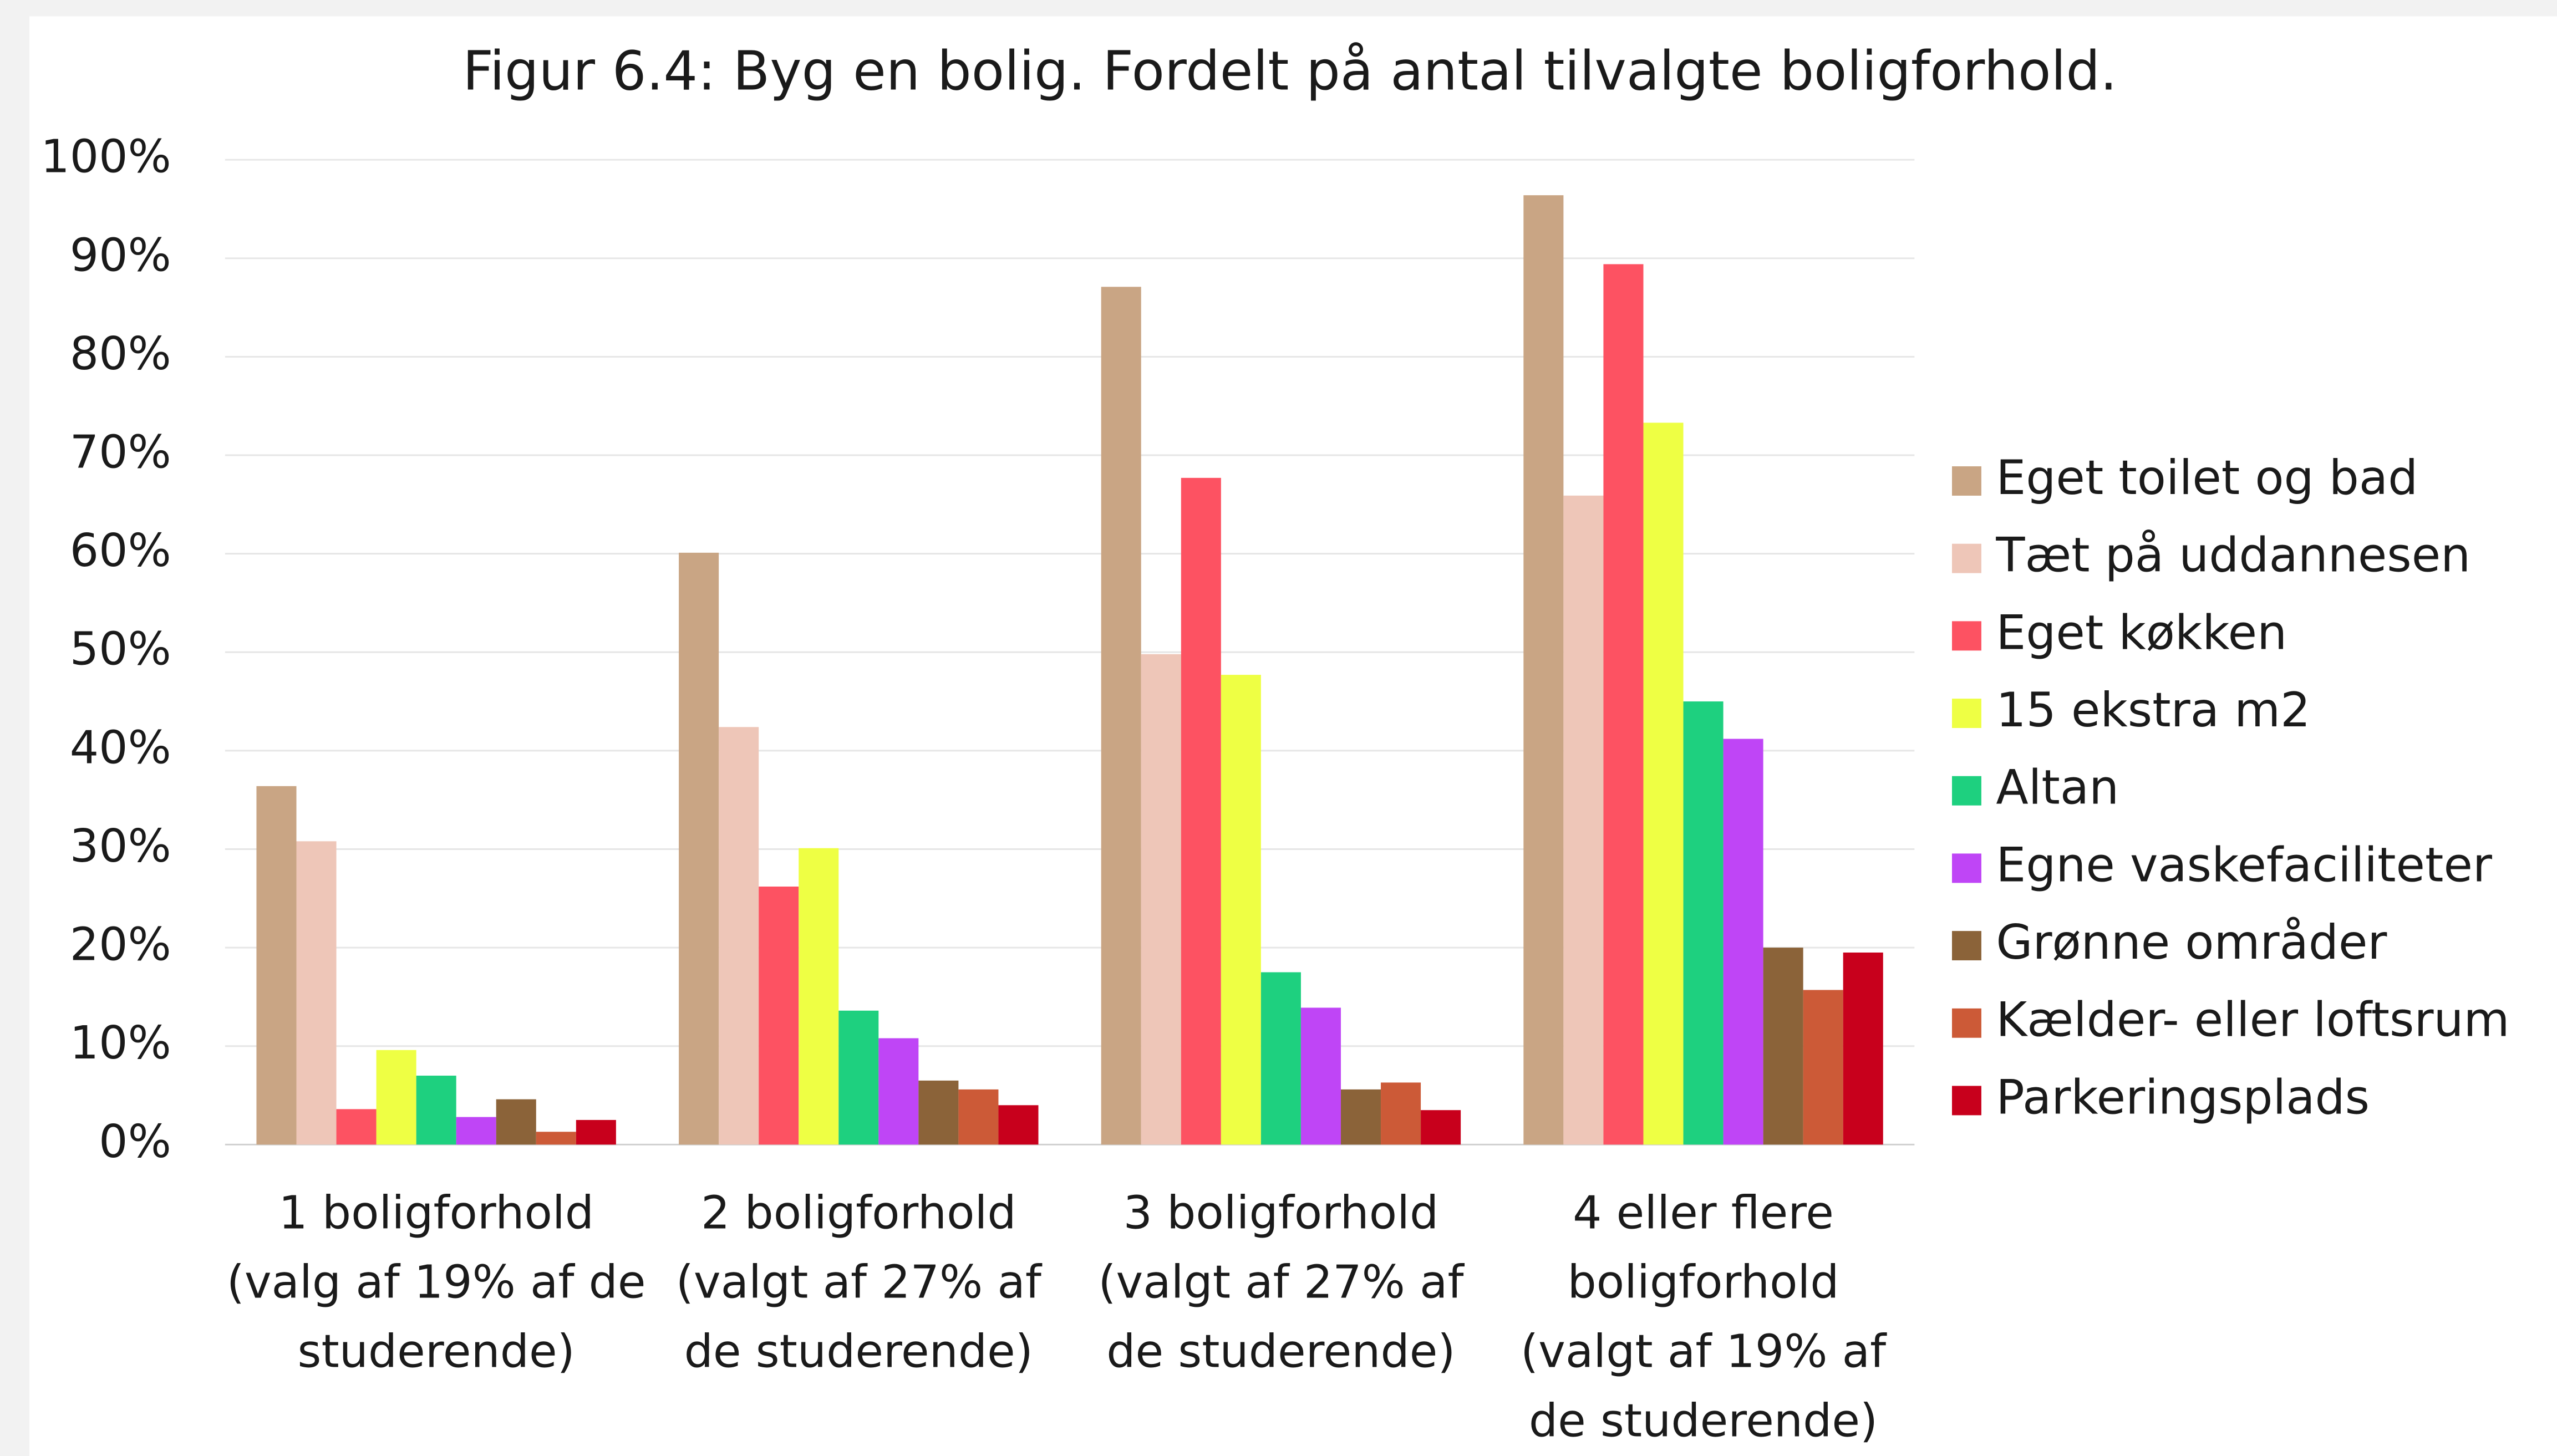 The image size is (2557, 1456). What do you see at coordinates (105, 157) in the screenshot?
I see `y-tick-label: 100%` at bounding box center [105, 157].